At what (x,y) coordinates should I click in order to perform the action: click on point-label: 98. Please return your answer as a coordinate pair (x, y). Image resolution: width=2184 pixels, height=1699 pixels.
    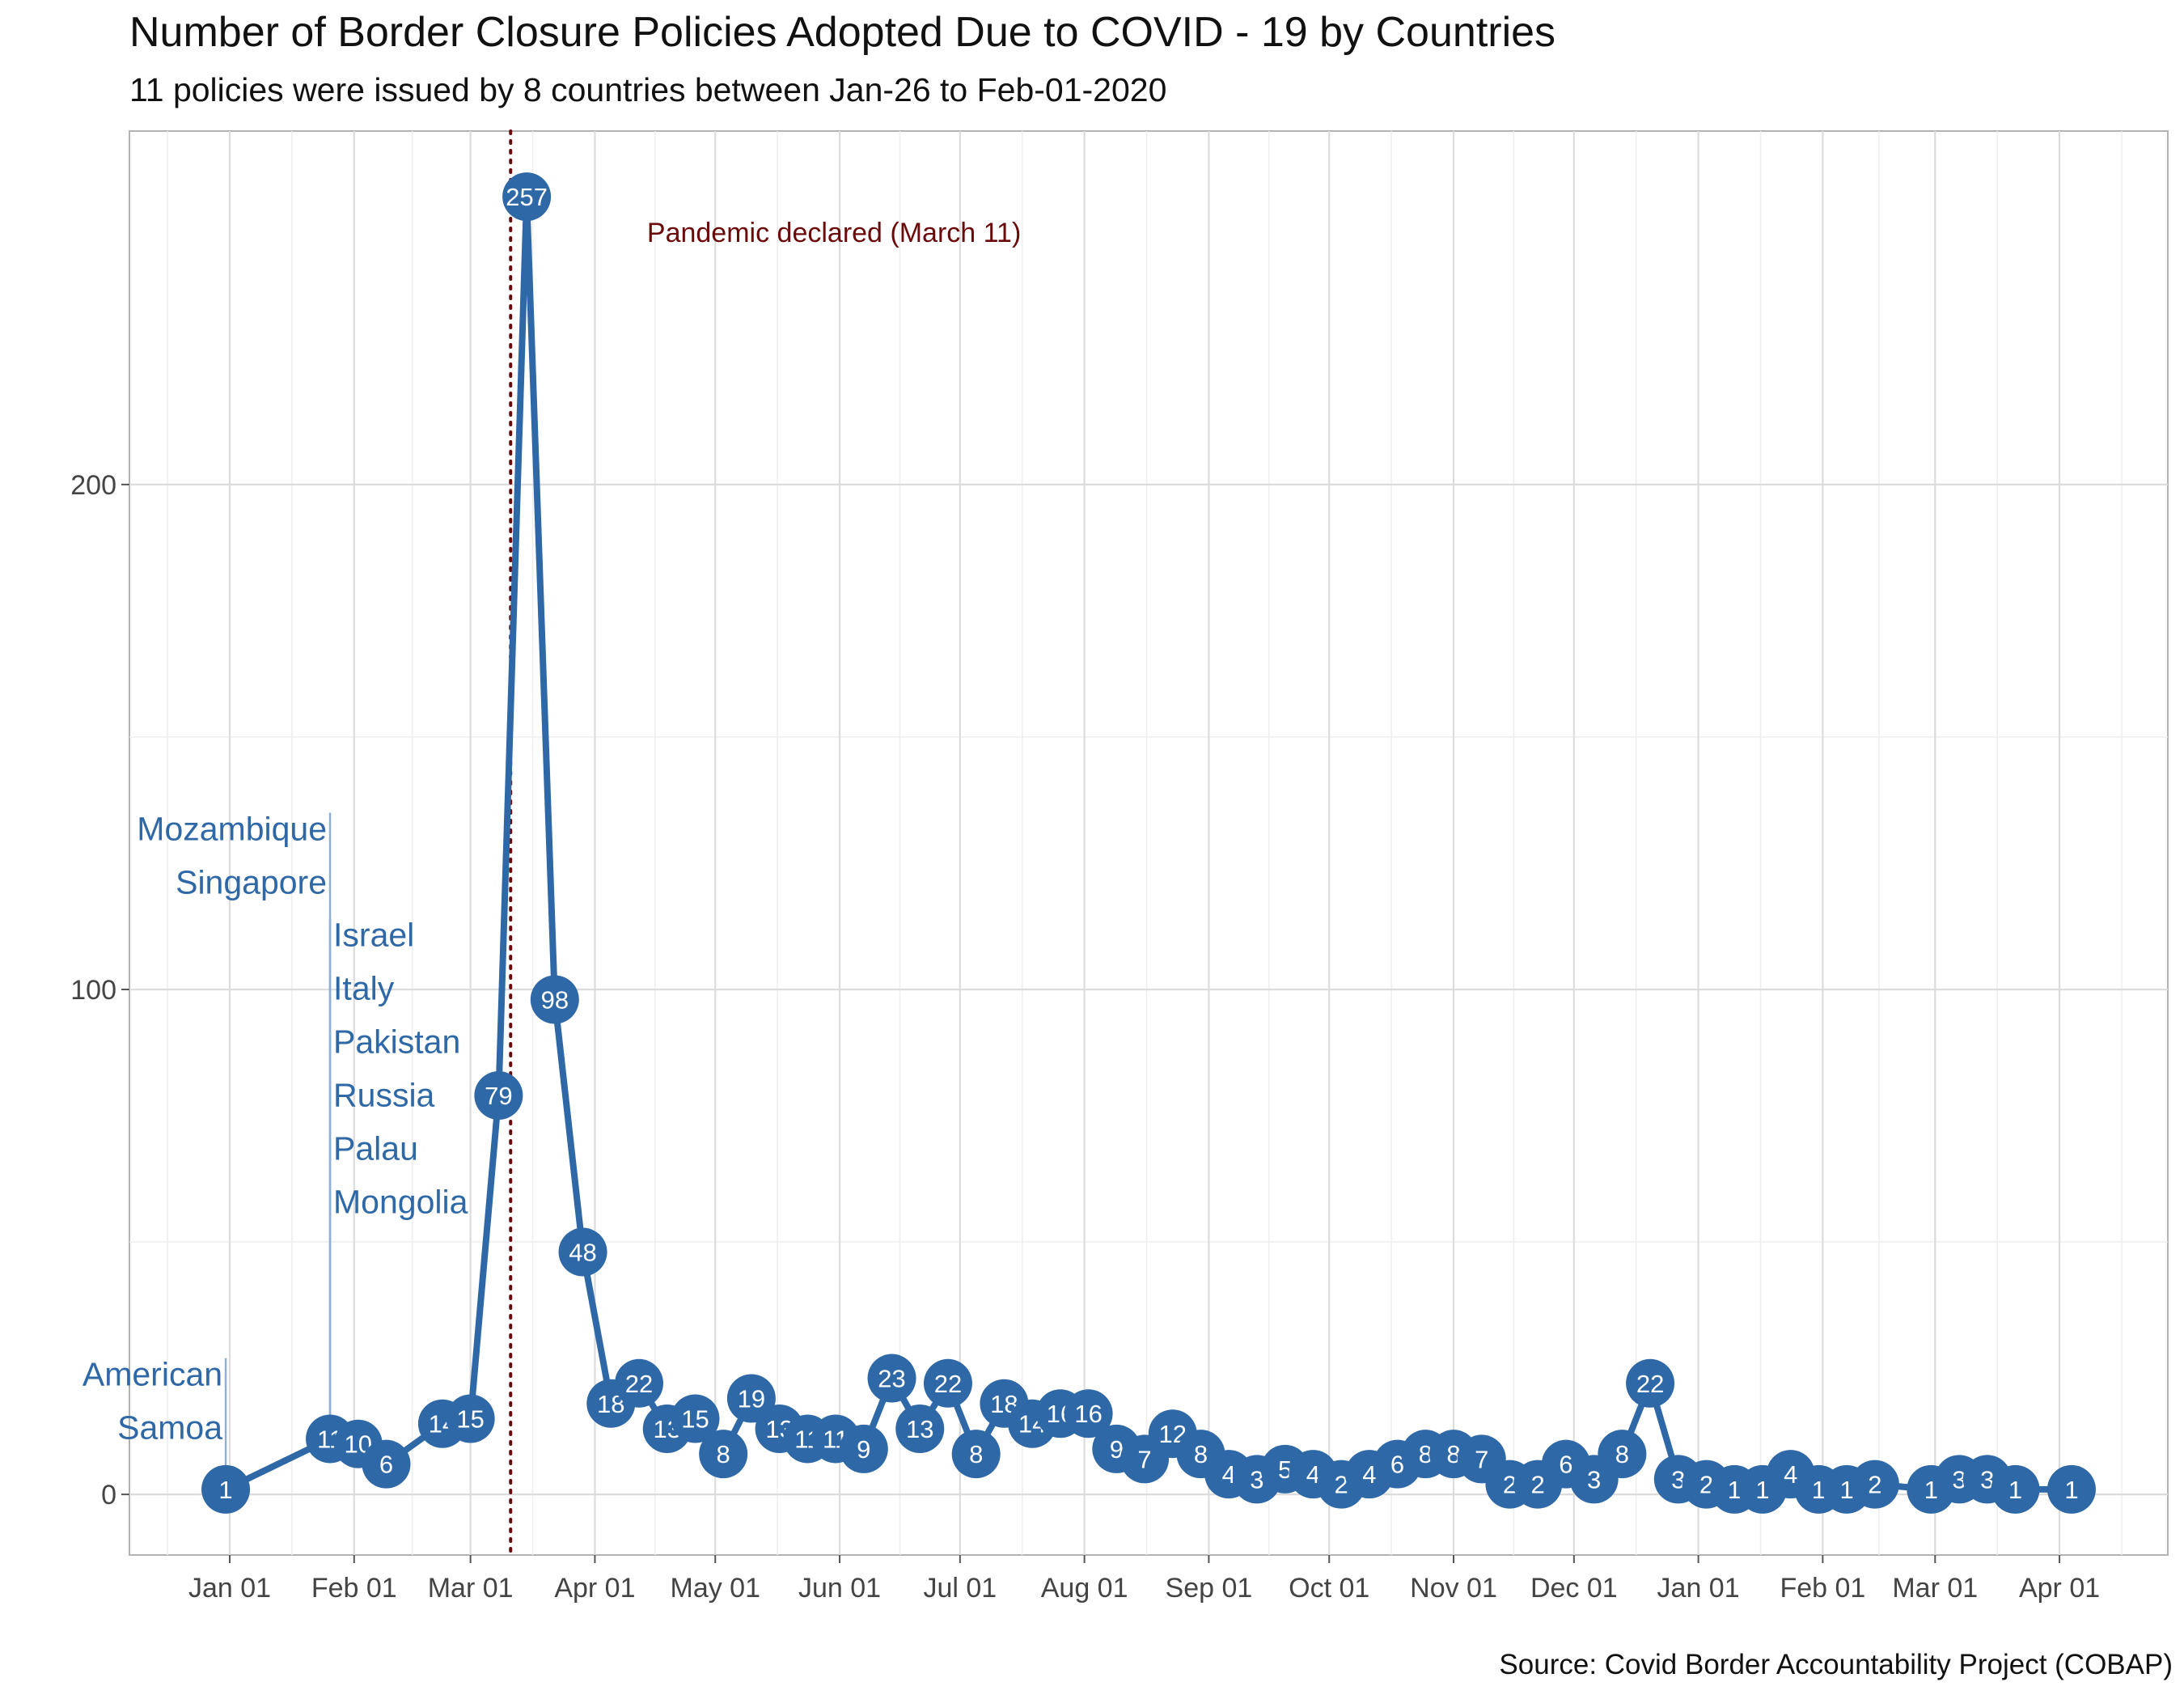
    Looking at the image, I should click on (555, 999).